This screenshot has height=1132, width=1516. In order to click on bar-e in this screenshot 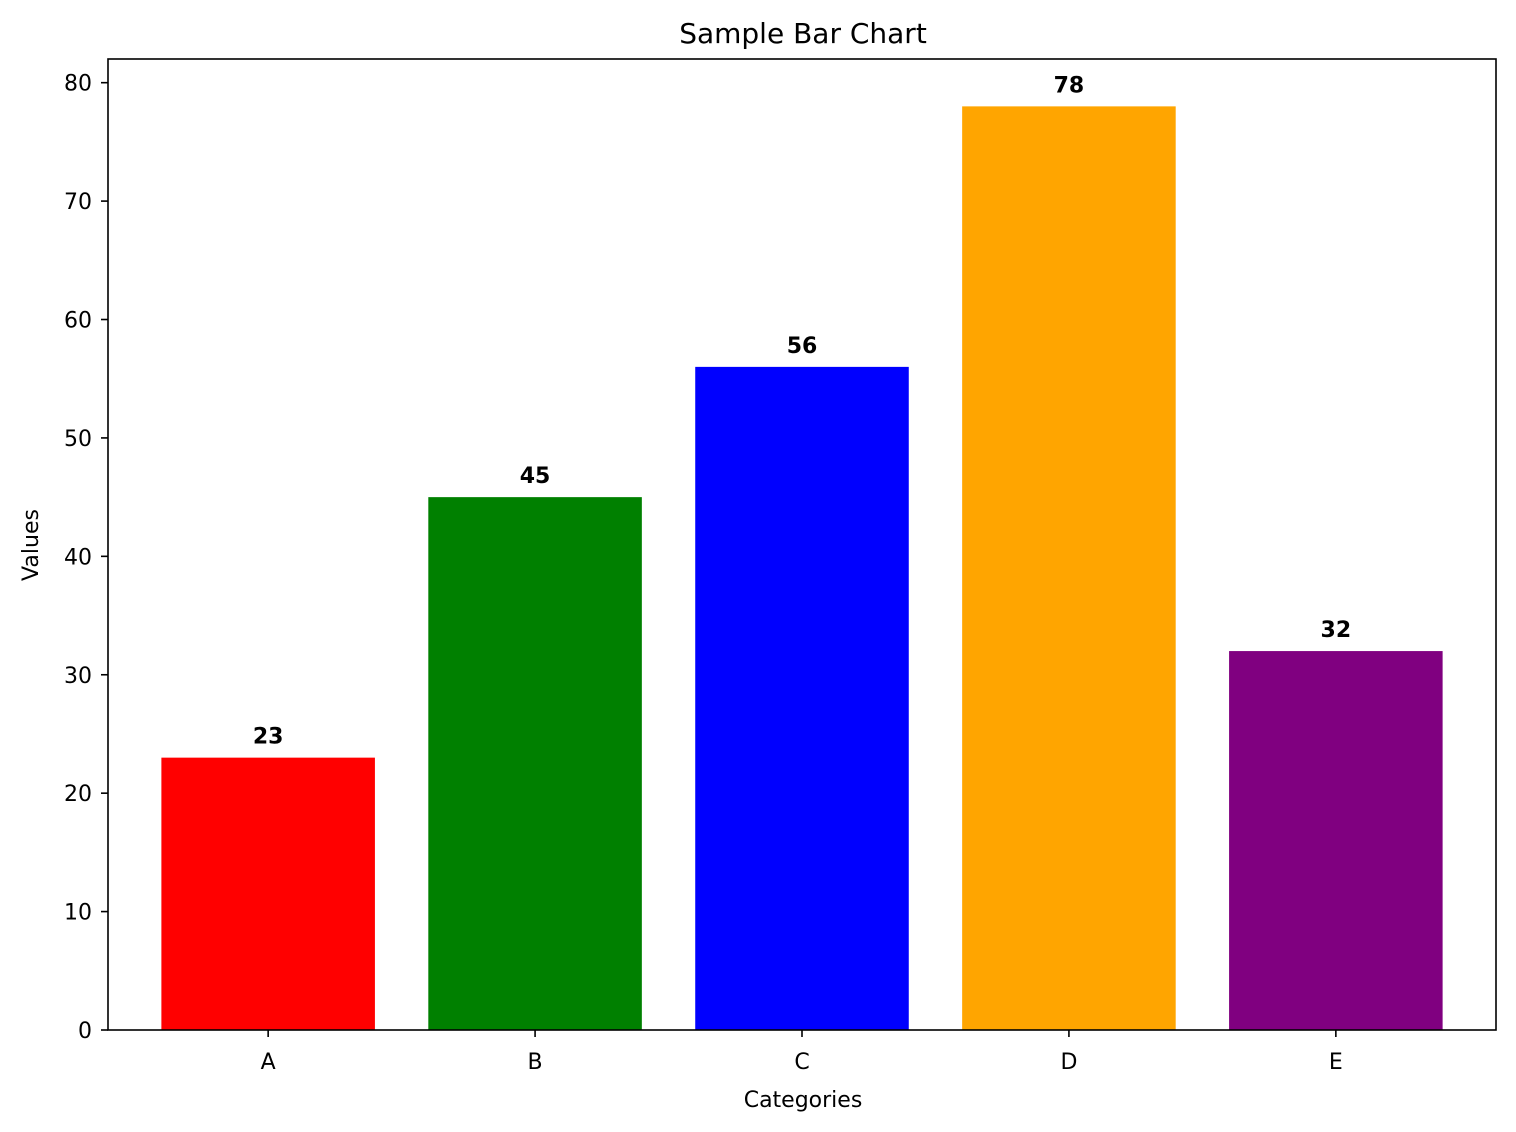, I will do `click(1336, 840)`.